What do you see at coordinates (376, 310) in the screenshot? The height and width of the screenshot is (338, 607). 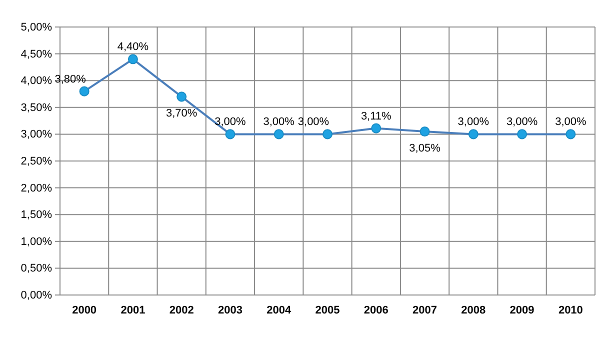 I see `x-tick-label: 2006` at bounding box center [376, 310].